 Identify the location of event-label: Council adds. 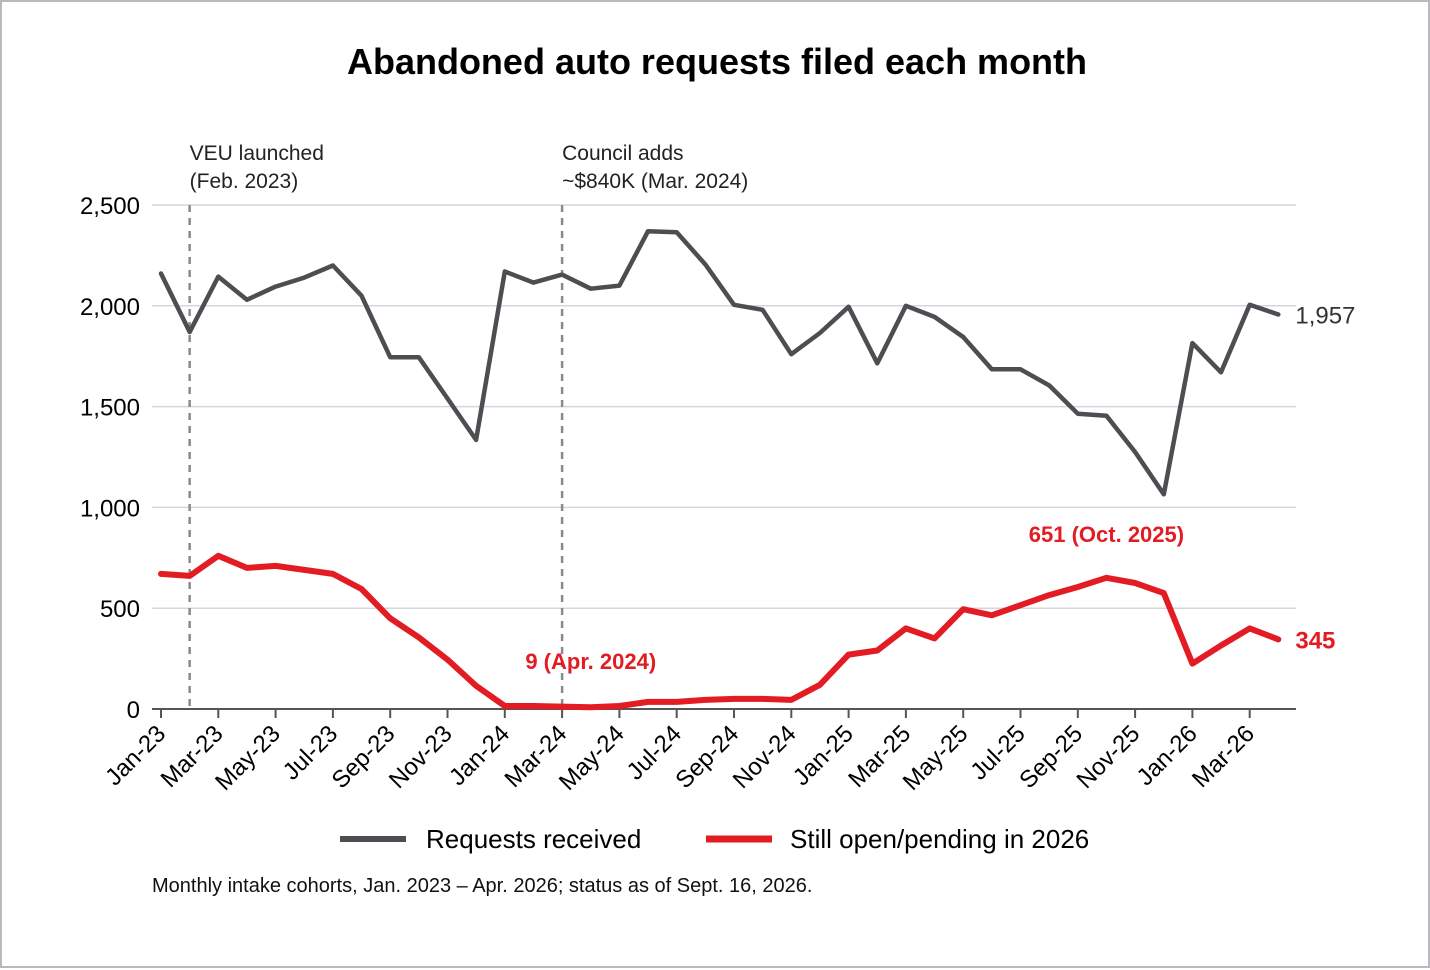
(622, 153).